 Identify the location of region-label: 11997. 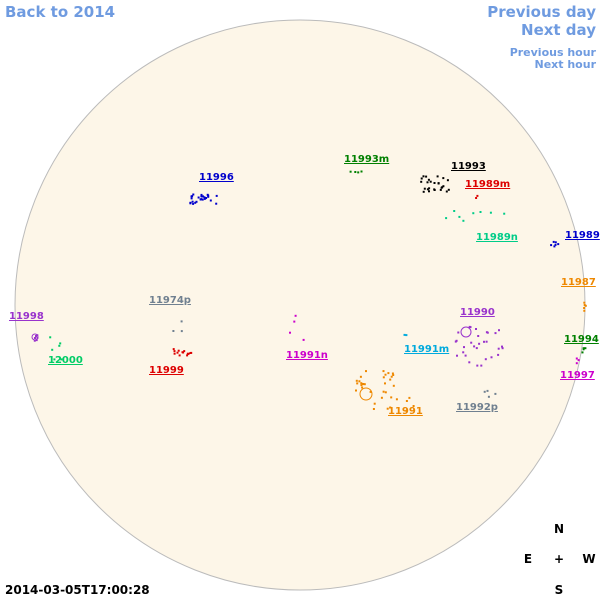
(577, 375).